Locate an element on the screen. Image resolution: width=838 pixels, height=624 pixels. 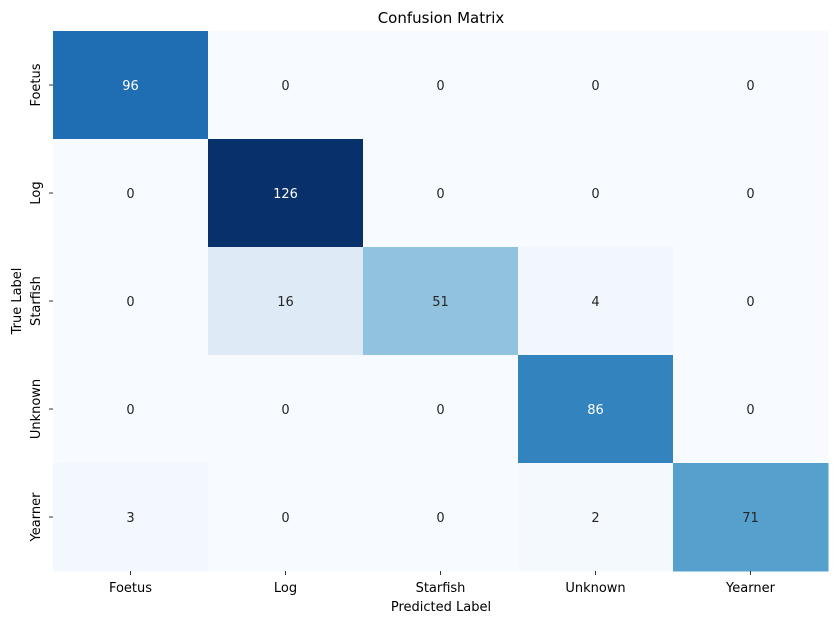
x-tick-label: Starfish is located at coordinates (441, 588).